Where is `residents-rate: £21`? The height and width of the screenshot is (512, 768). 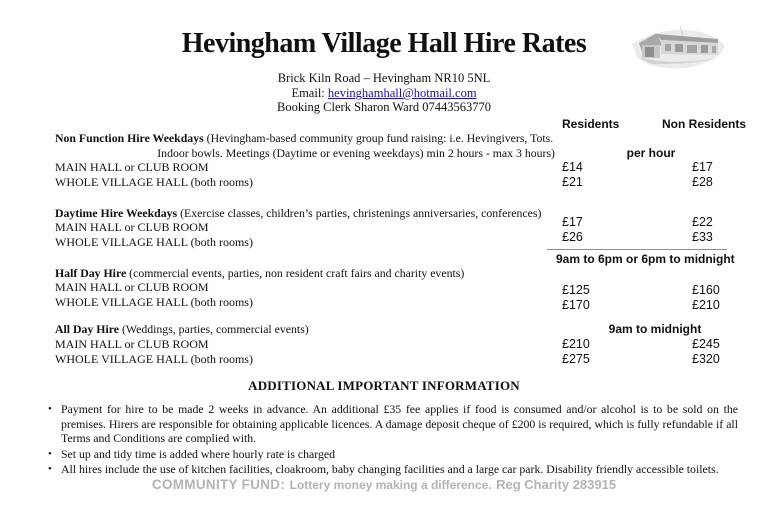 residents-rate: £21 is located at coordinates (572, 182).